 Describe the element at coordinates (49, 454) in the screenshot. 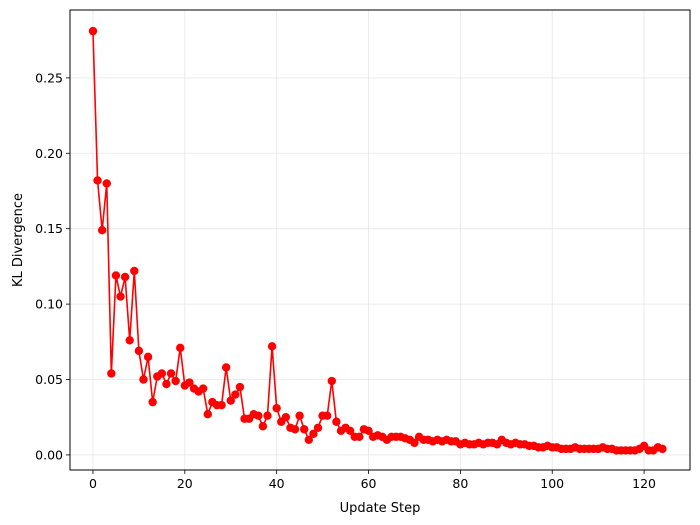

I see `y-tick-label: 0.00` at that location.